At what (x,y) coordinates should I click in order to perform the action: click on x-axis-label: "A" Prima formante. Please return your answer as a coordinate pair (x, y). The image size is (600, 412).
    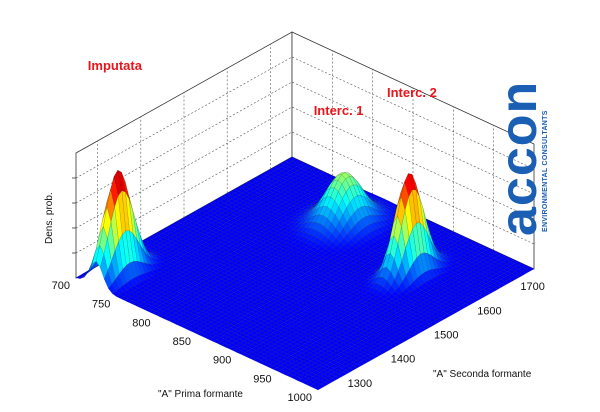
    Looking at the image, I should click on (200, 394).